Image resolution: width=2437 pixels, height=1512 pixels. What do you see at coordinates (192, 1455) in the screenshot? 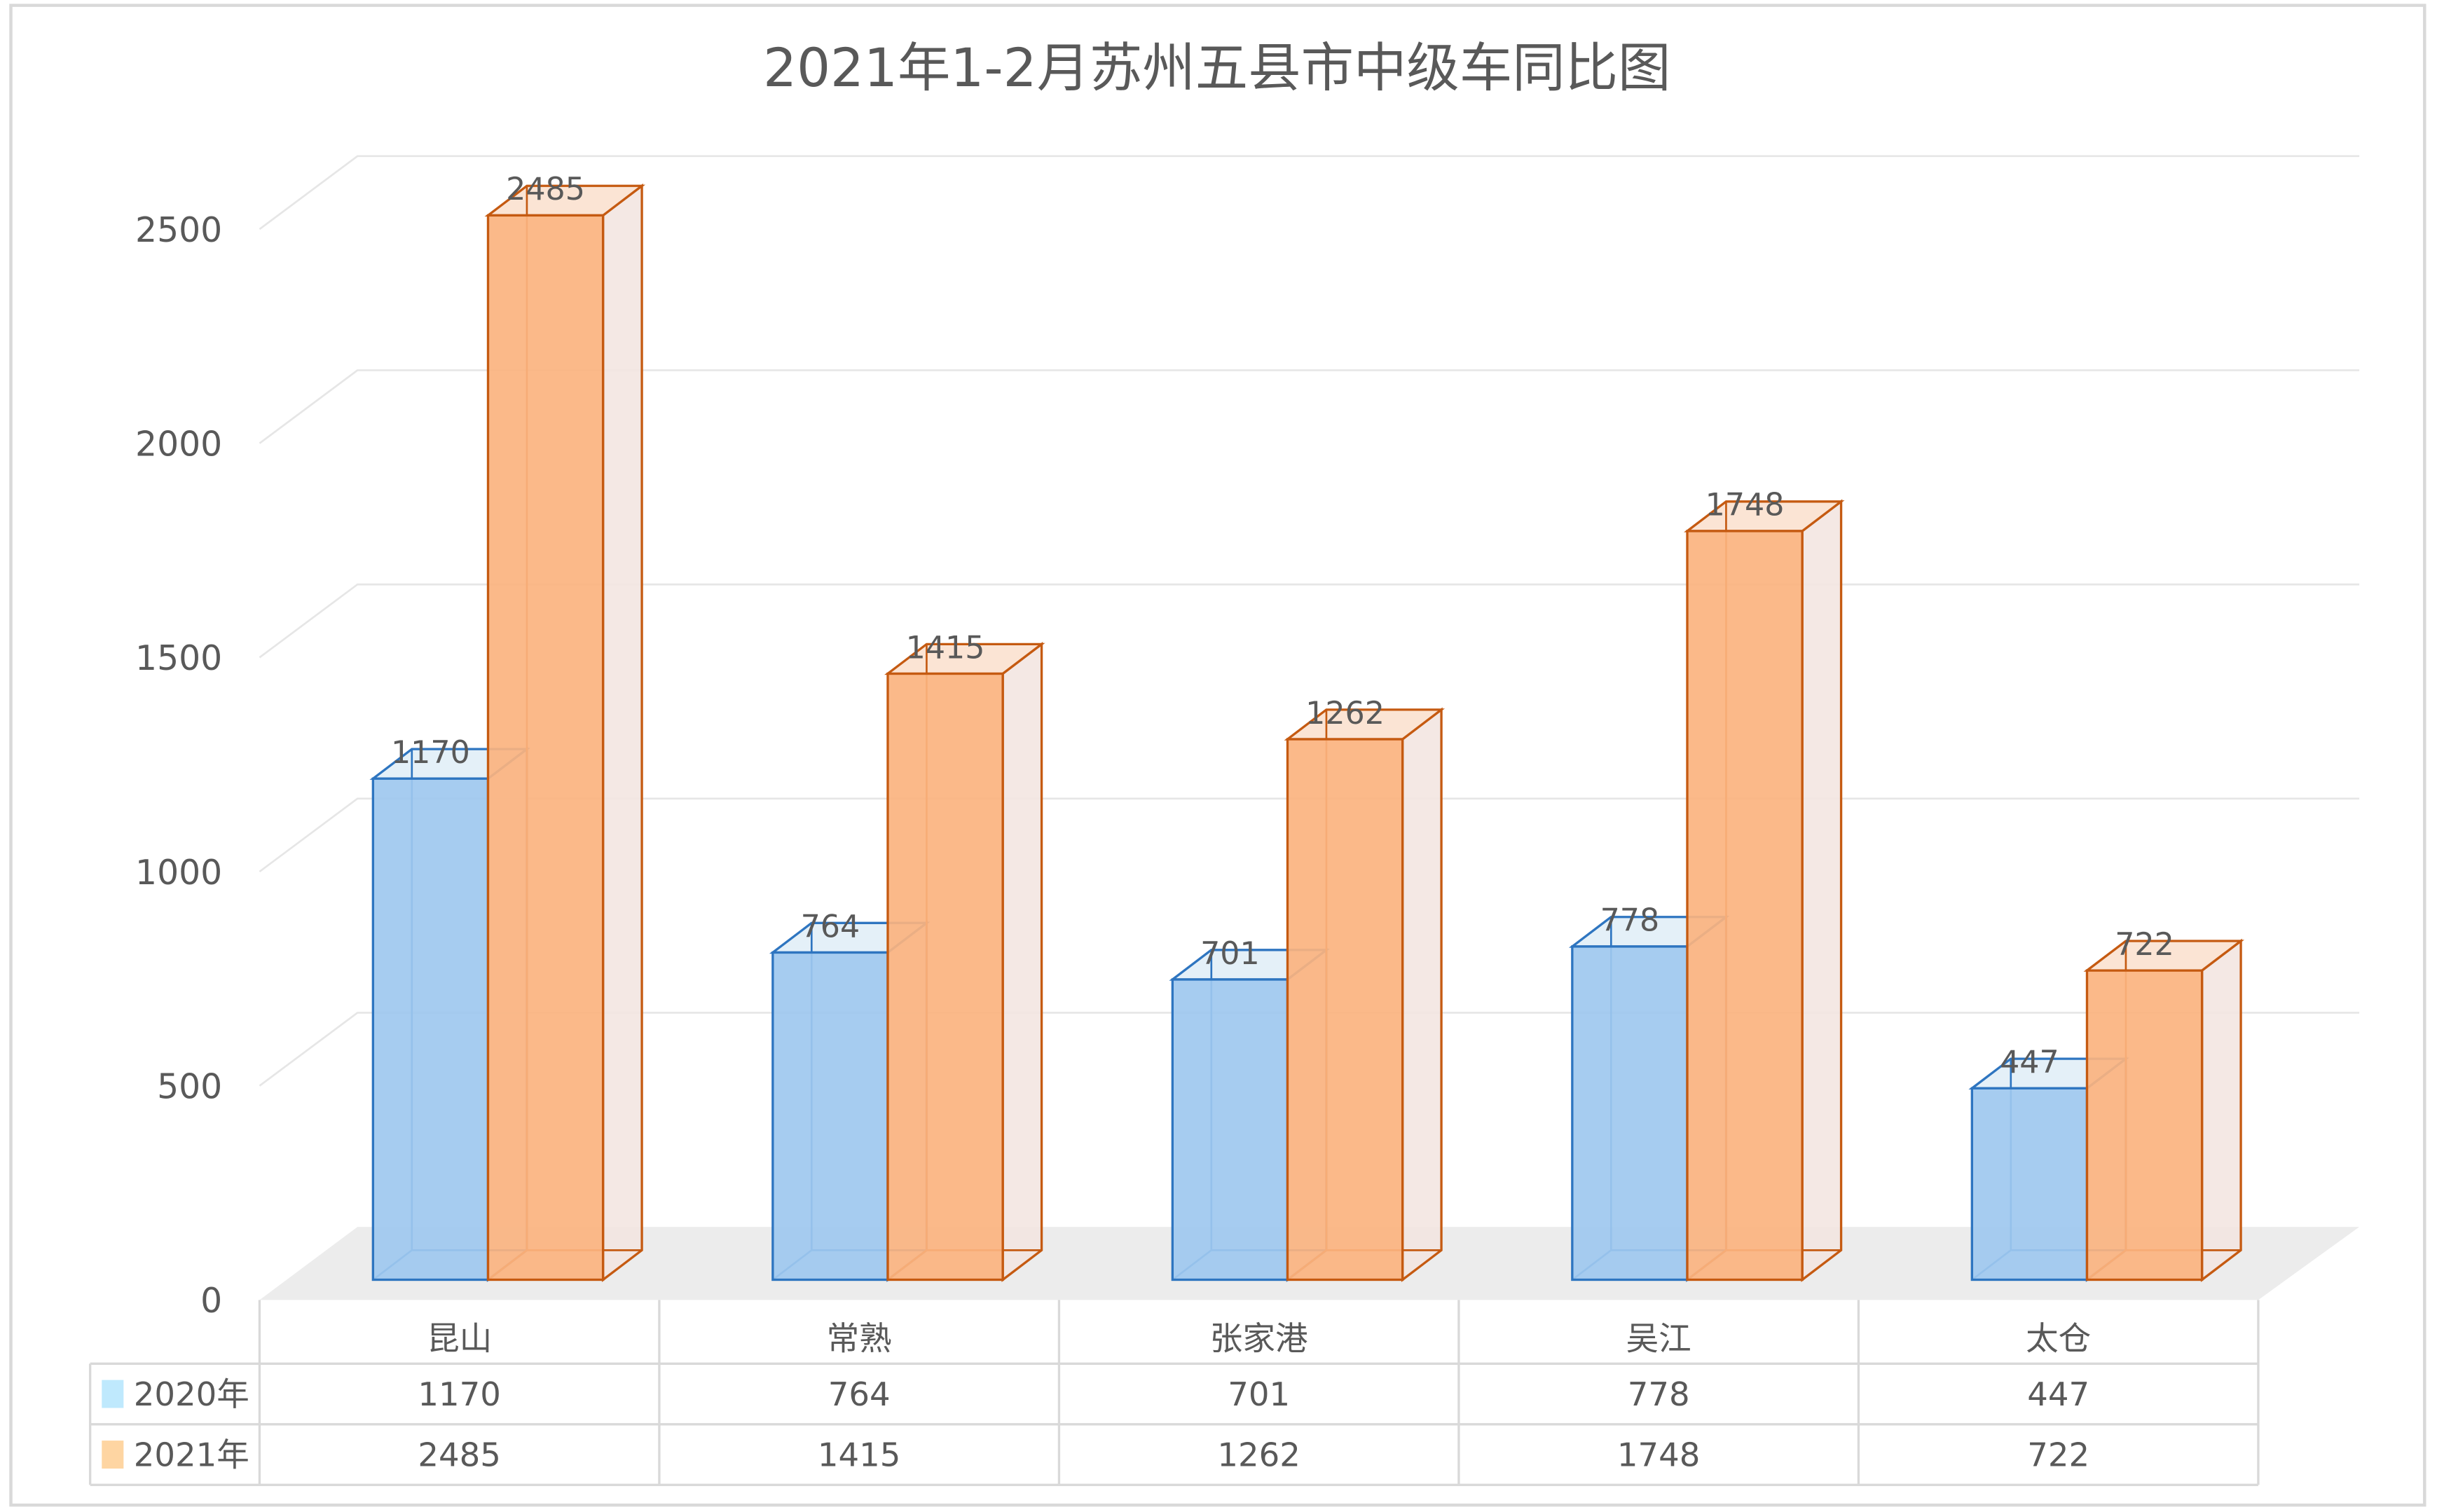
I see `legend-label: 2021年` at bounding box center [192, 1455].